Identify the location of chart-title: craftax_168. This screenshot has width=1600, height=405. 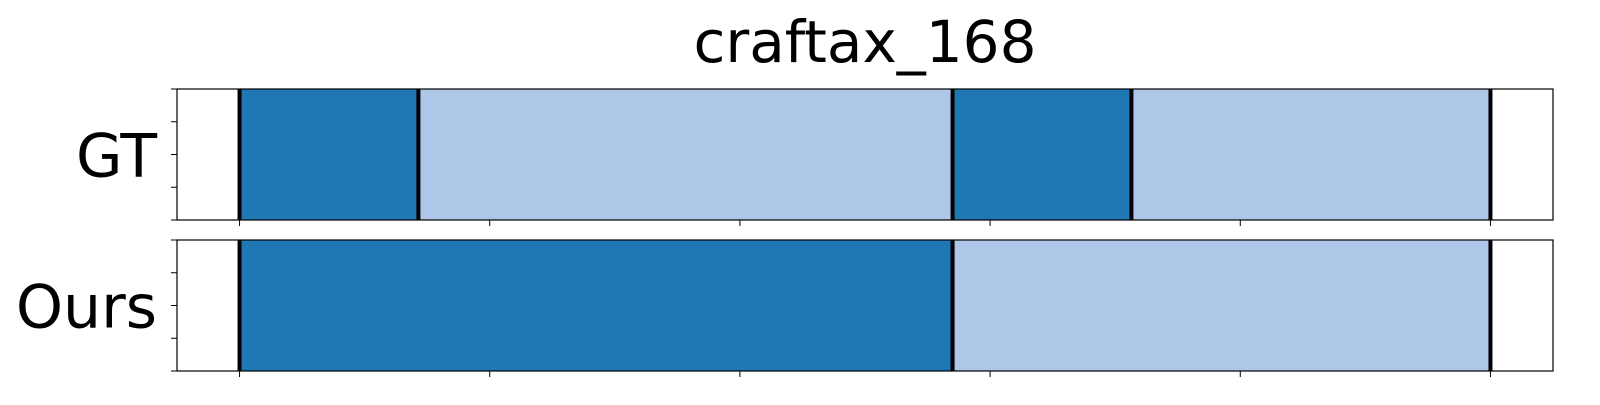
(865, 42).